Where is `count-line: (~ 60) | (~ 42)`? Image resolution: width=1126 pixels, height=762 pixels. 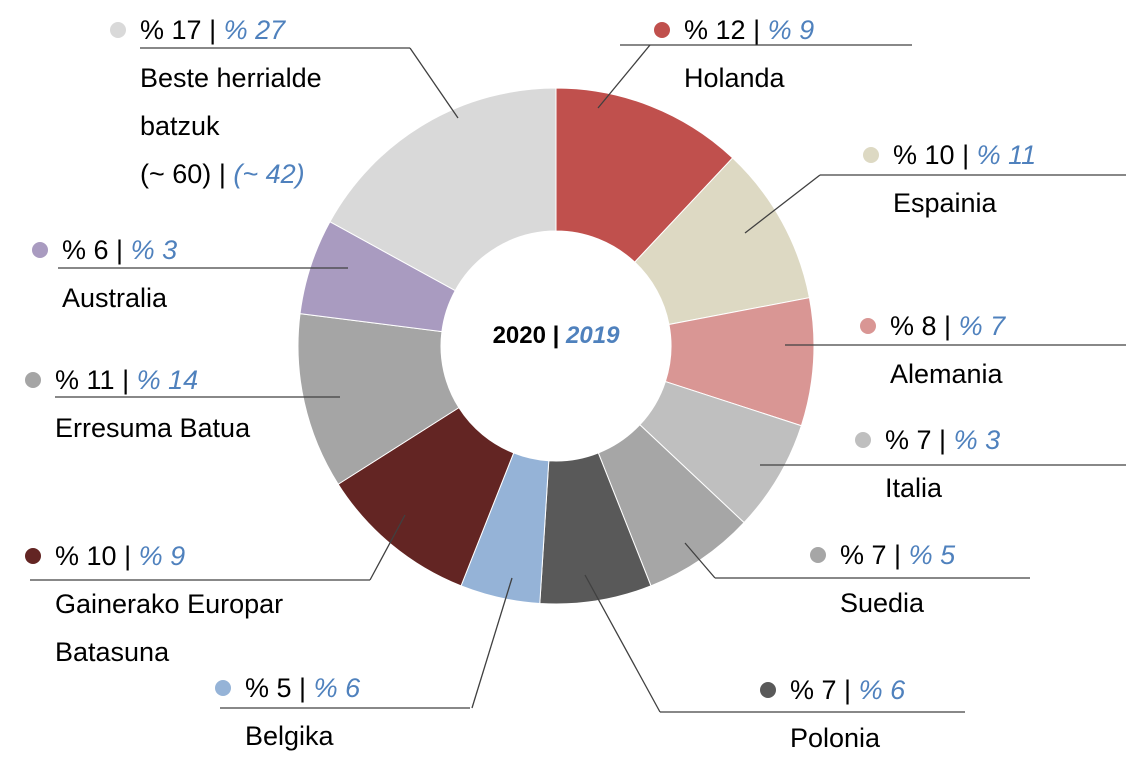
count-line: (~ 60) | (~ 42) is located at coordinates (255, 174).